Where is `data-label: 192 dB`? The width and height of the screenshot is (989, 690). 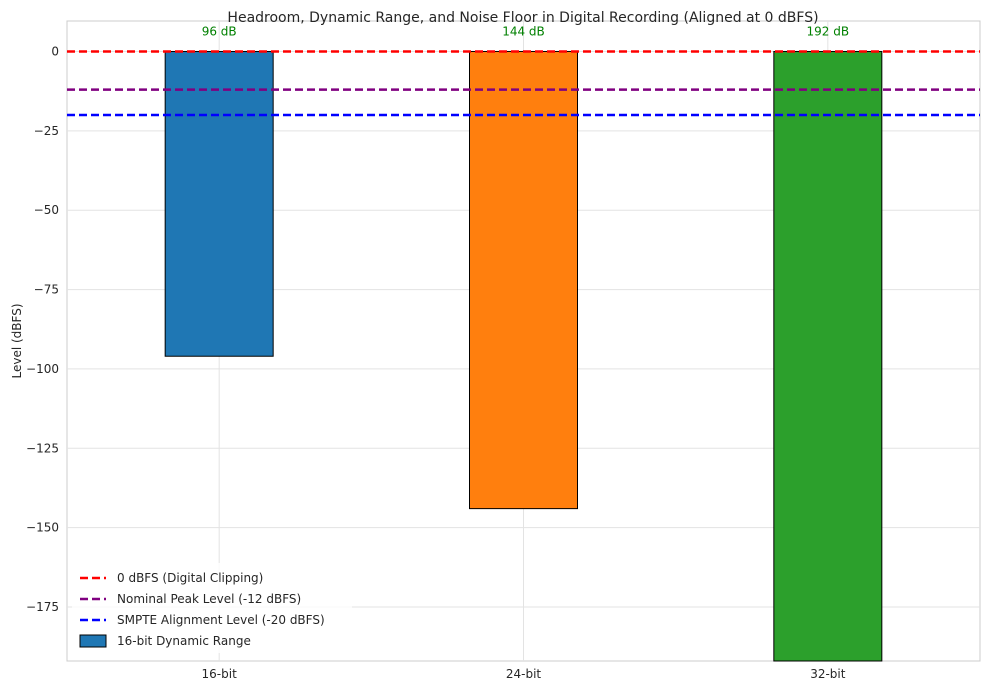
data-label: 192 dB is located at coordinates (828, 31).